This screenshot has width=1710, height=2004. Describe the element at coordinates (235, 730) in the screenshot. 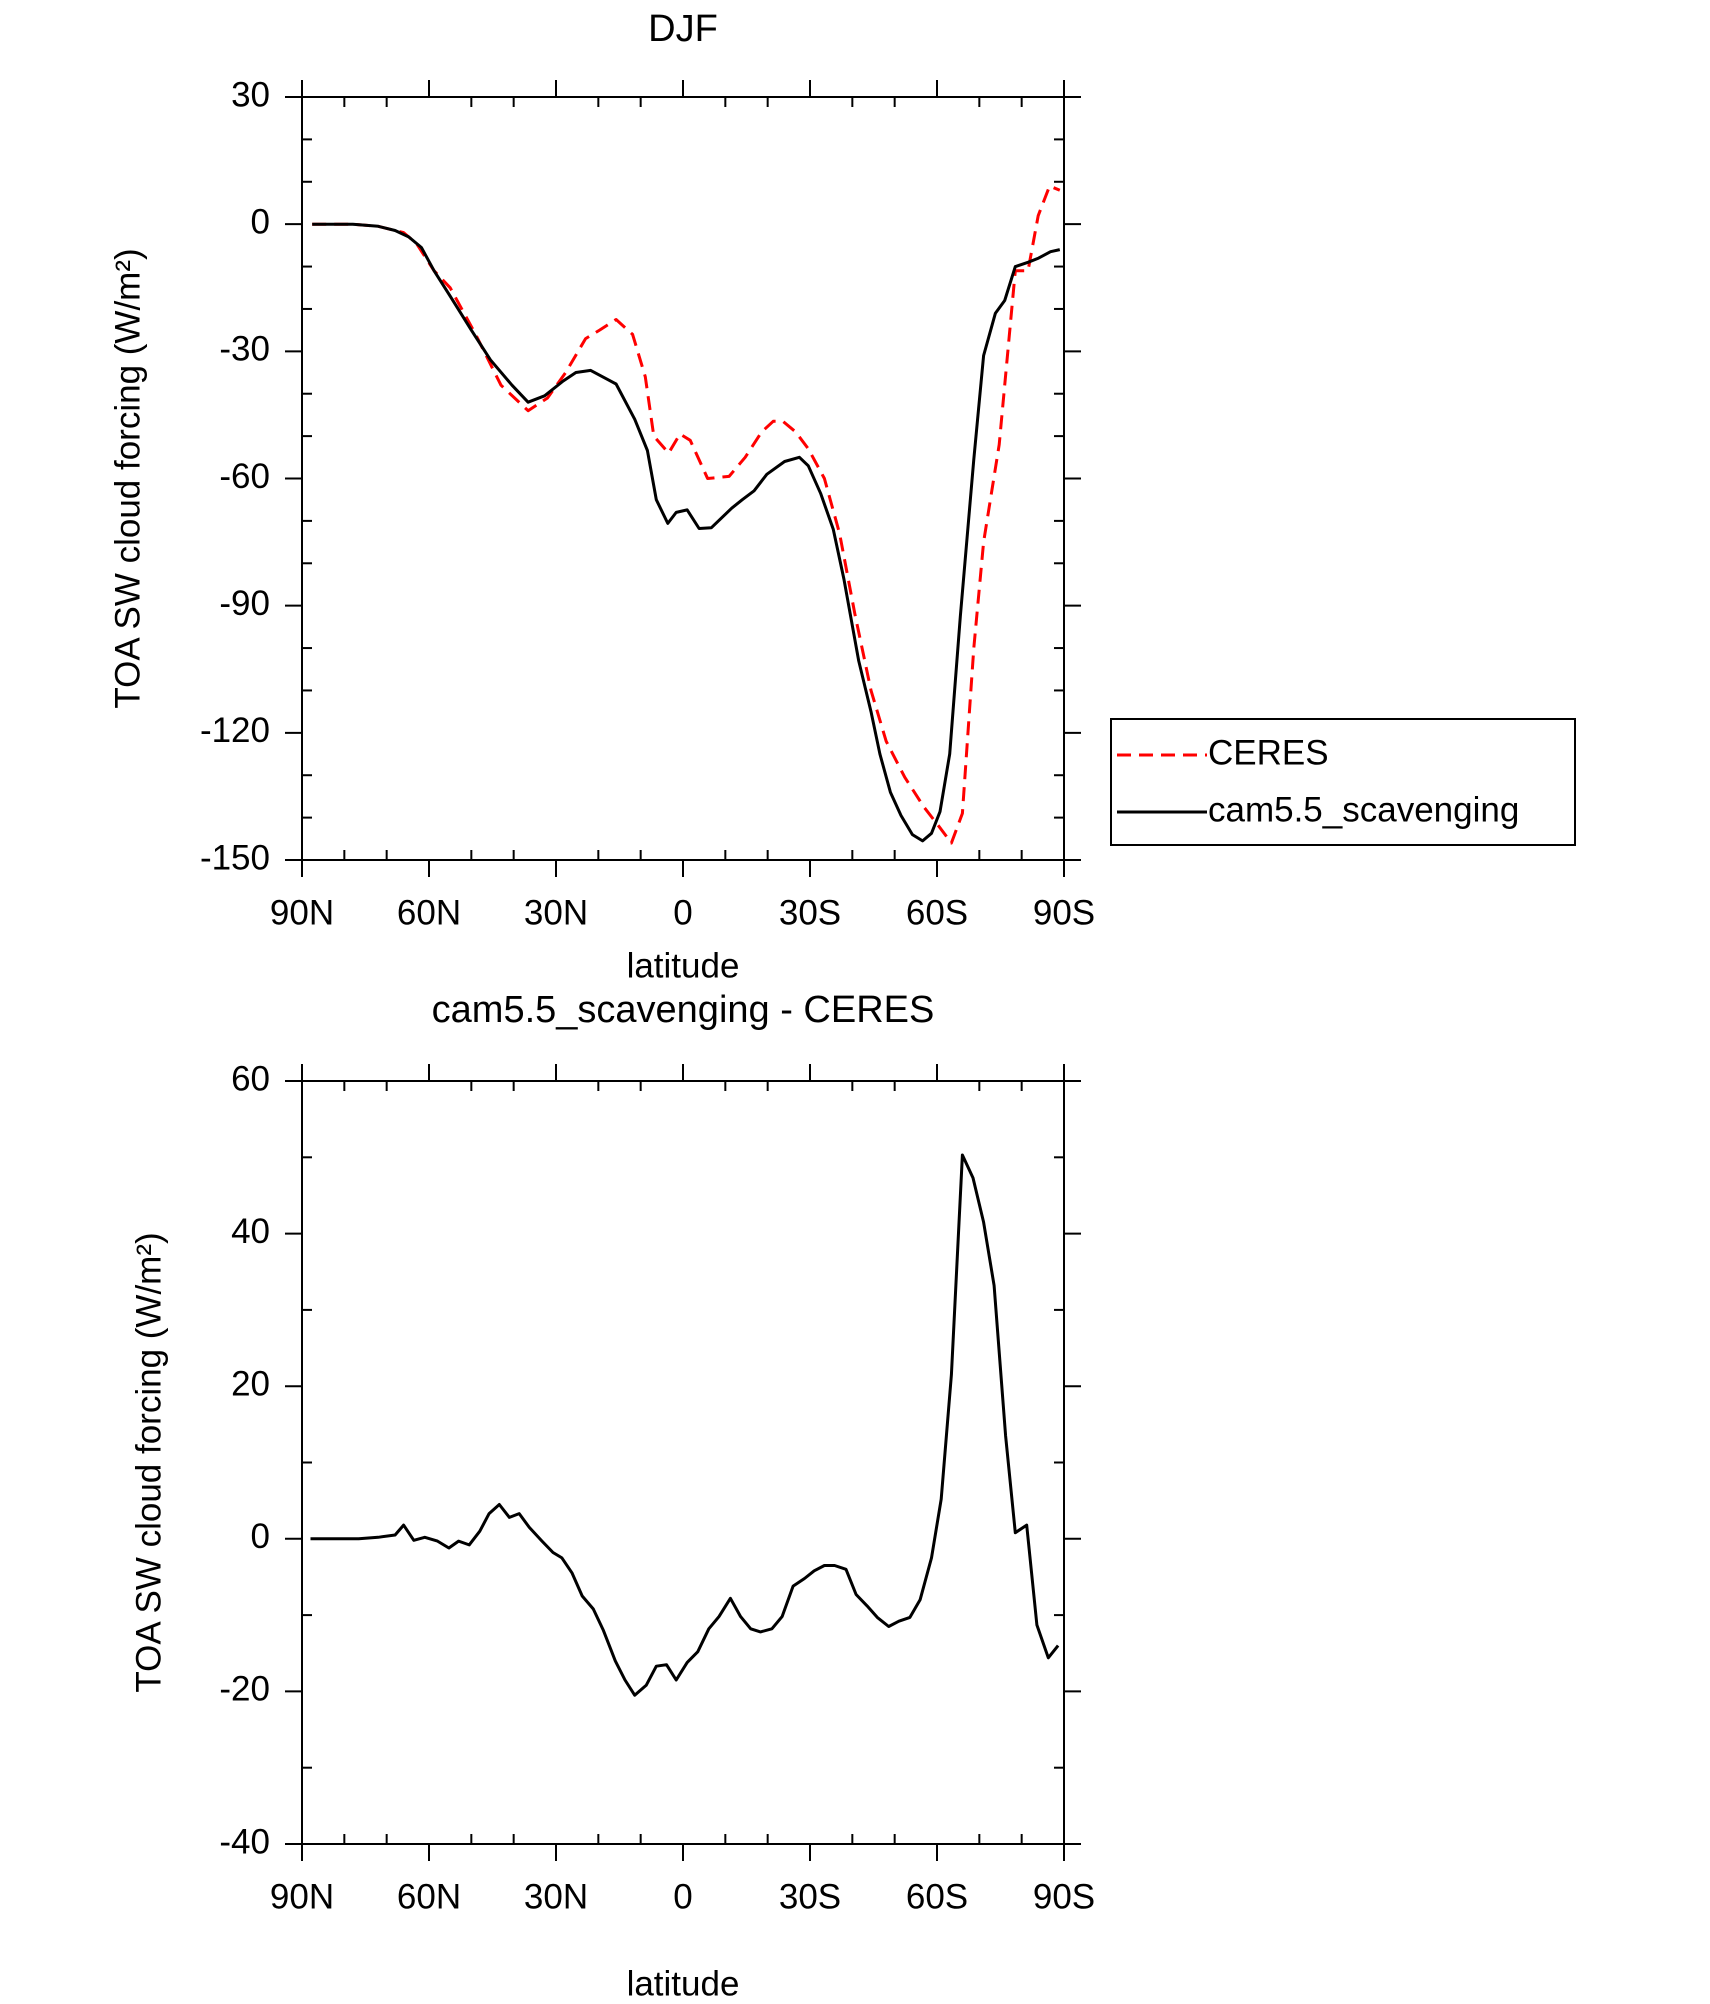

I see `y-tick-label: -120` at that location.